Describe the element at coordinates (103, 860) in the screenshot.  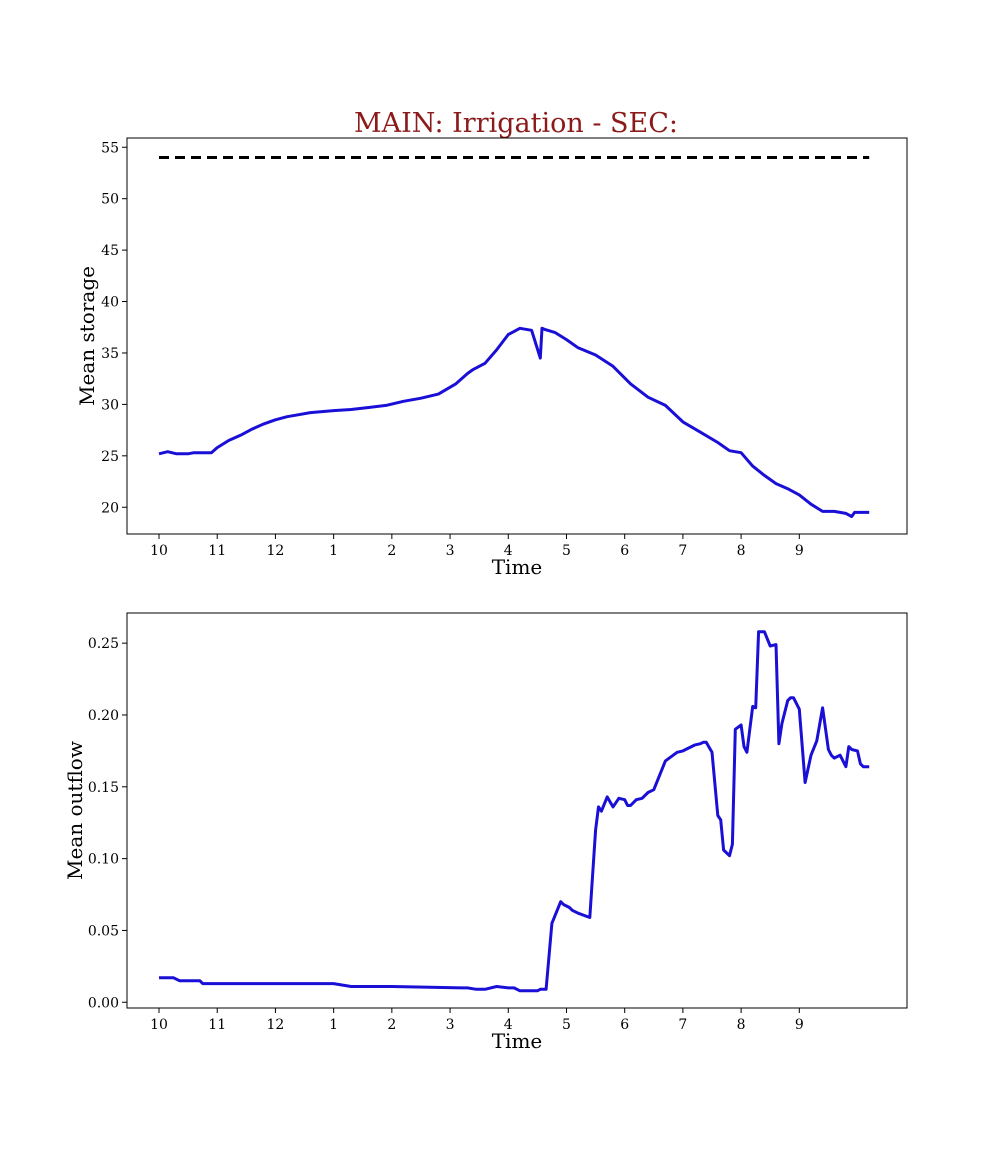
I see `y-tick-label: 0.10` at that location.